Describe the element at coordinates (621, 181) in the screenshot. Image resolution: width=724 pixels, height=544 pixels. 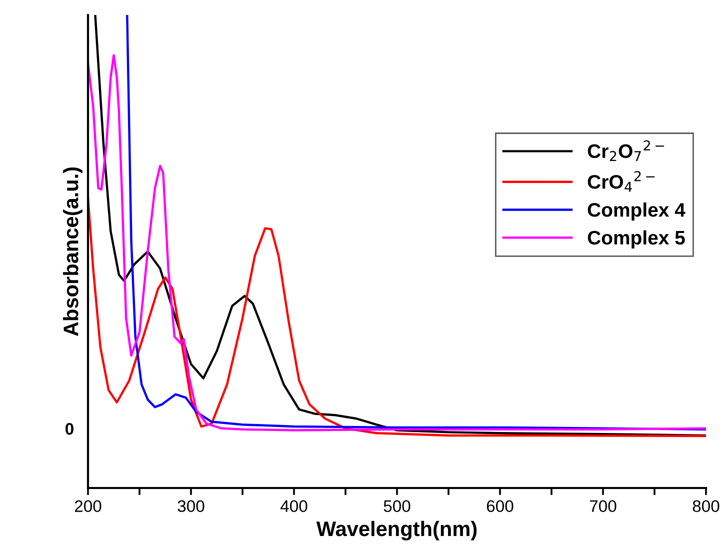
I see `legend-label: CrO$_{4}$$^{2−}$` at that location.